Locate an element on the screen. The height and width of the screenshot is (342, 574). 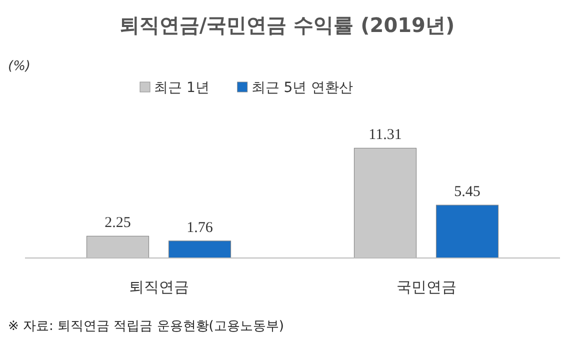
x-tick-label: 국민연금 is located at coordinates (426, 287).